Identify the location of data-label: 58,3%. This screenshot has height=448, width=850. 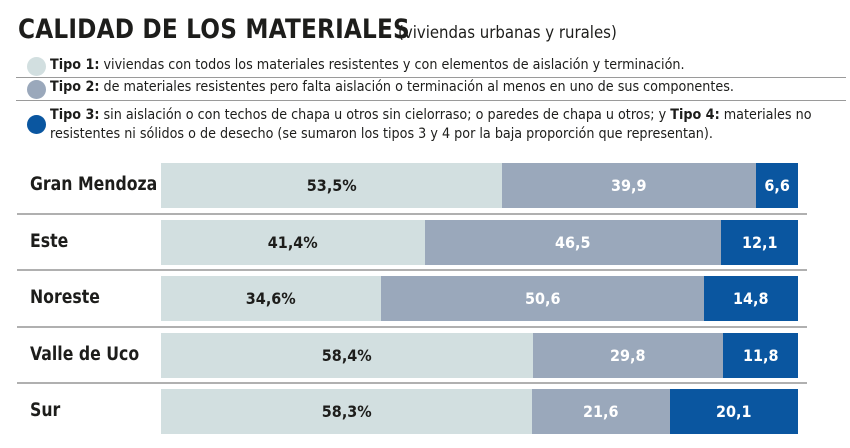
(346, 411).